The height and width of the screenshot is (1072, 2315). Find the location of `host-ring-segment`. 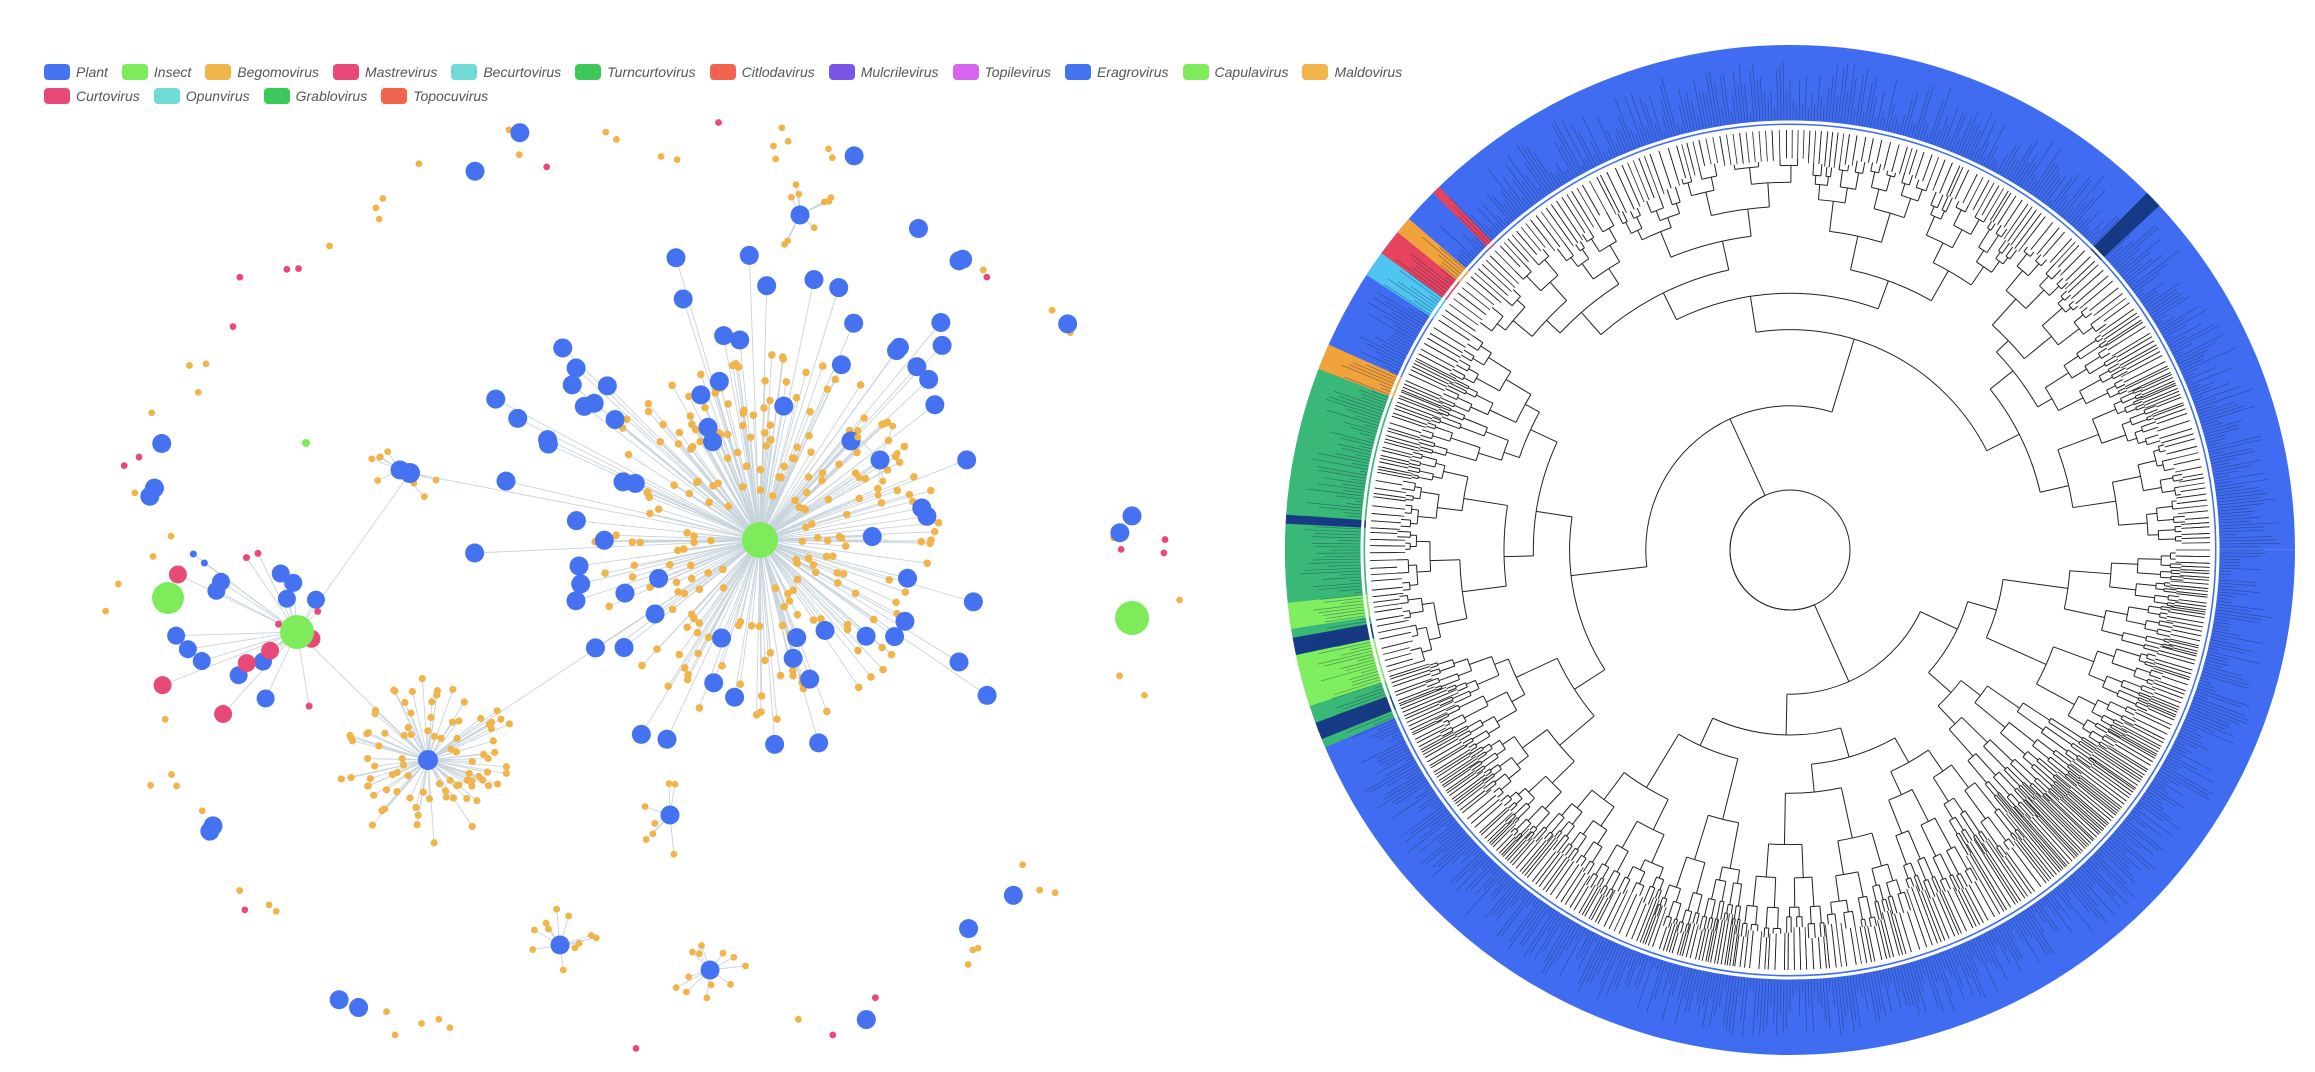

host-ring-segment is located at coordinates (1333, 639).